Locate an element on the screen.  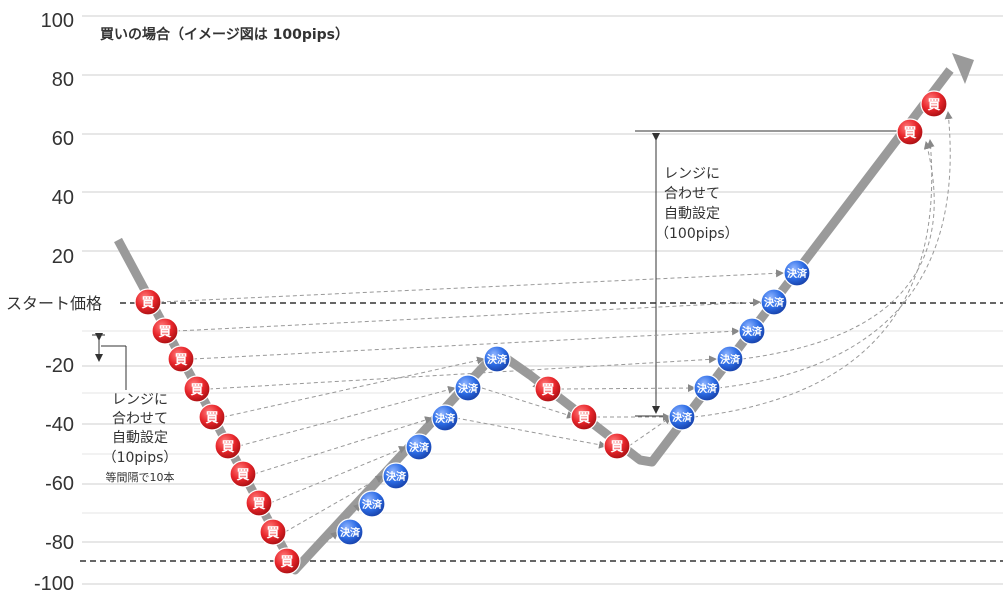
y-tick-40: 40 is located at coordinates (63, 198).